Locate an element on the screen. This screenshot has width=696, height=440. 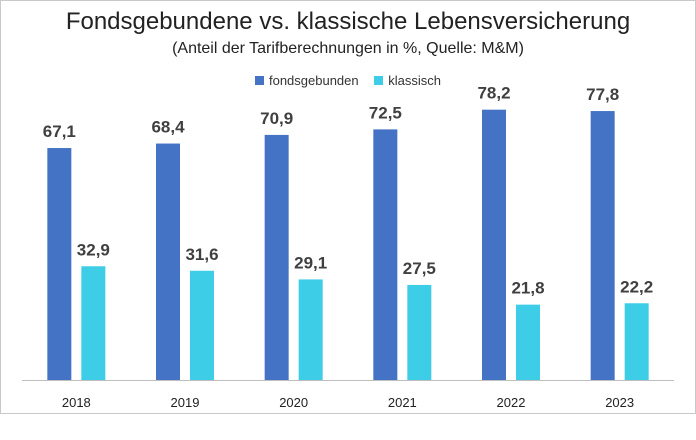
bar-fondsgebunden-2021 is located at coordinates (385, 254).